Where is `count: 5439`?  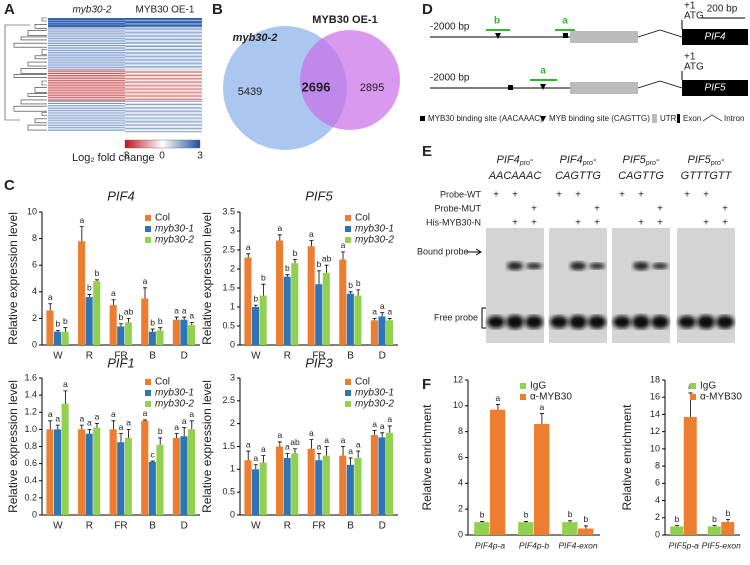 count: 5439 is located at coordinates (250, 92).